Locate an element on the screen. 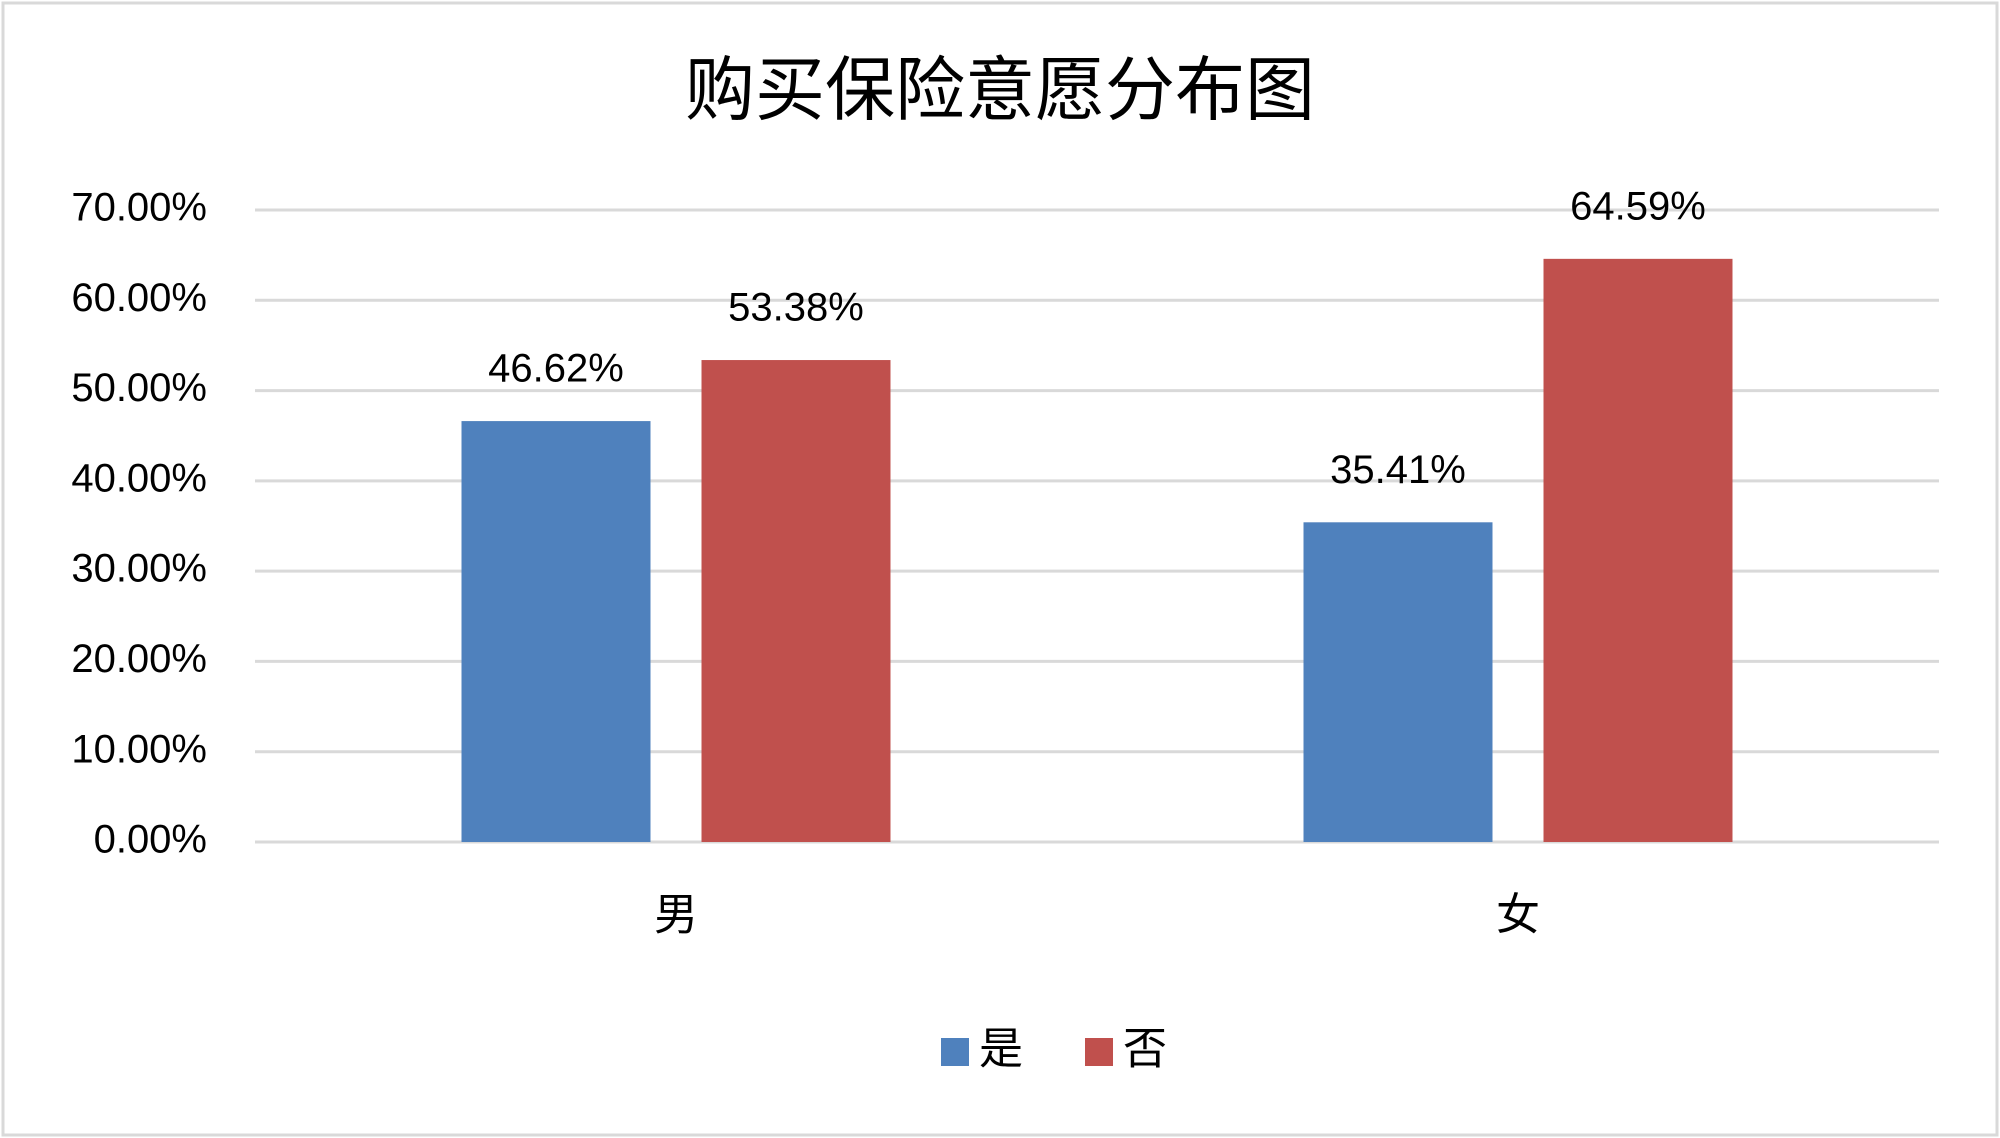 The image size is (2000, 1138). chart-title: 购买保险意愿分布图 is located at coordinates (1000, 90).